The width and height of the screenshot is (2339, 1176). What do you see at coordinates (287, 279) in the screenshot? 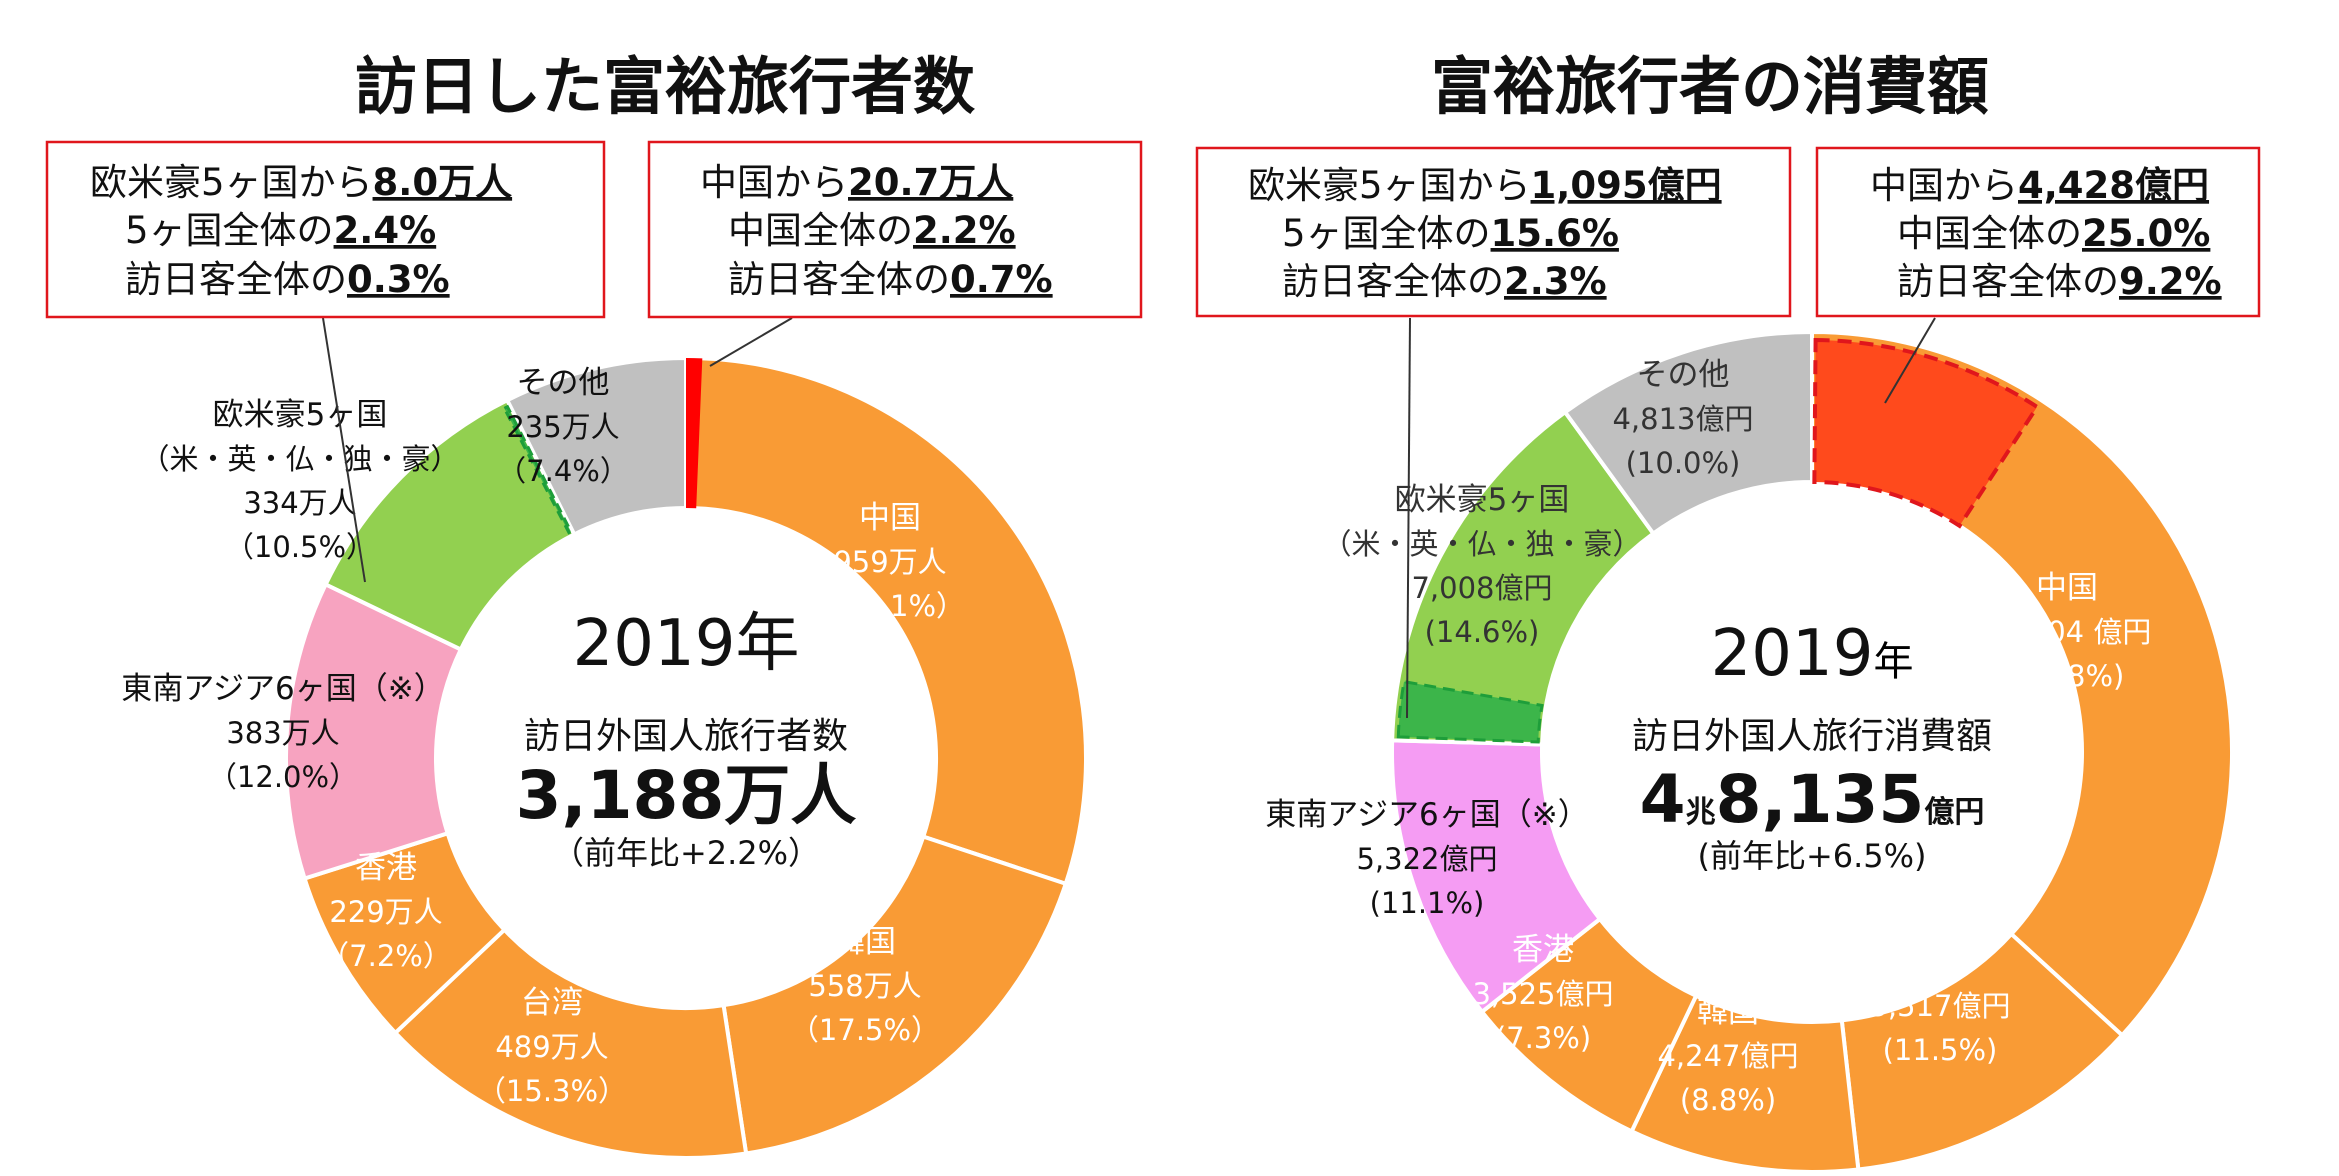
I see `svg-text: 訪日客全体の0.3%` at bounding box center [287, 279].